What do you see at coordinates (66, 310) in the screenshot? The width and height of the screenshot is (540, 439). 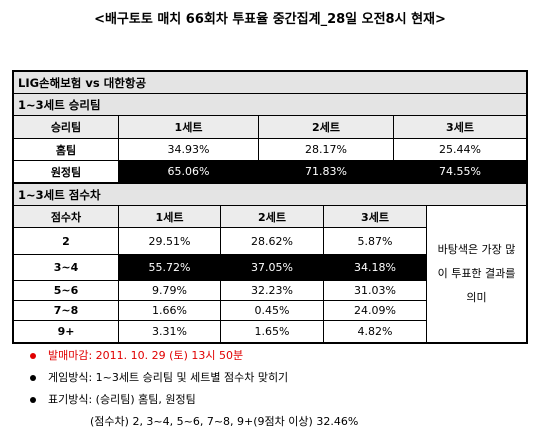 I see `row-label: 7~8` at bounding box center [66, 310].